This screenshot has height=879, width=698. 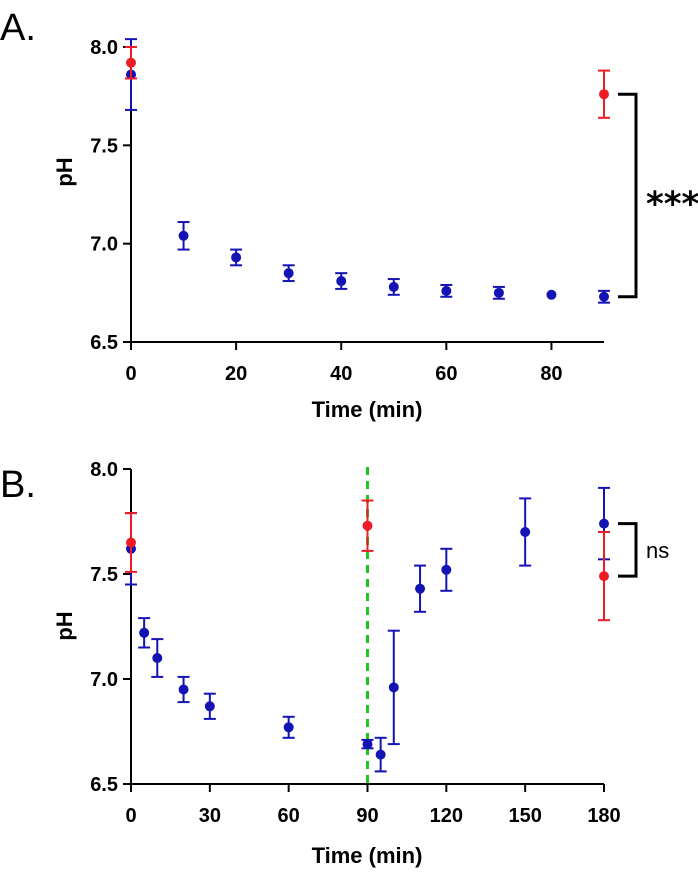 I want to click on panel-a-x-tick-label: 80, so click(x=551, y=374).